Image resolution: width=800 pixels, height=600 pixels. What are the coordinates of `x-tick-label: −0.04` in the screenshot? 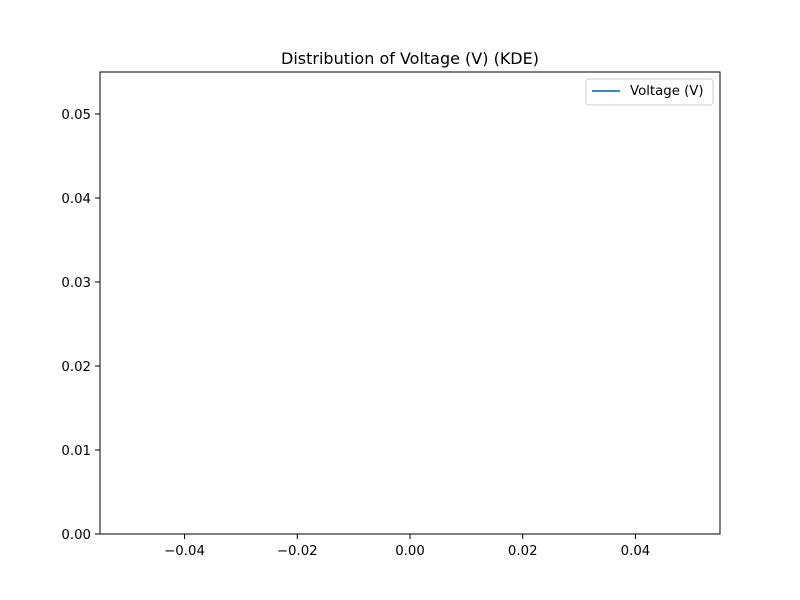 It's located at (184, 551).